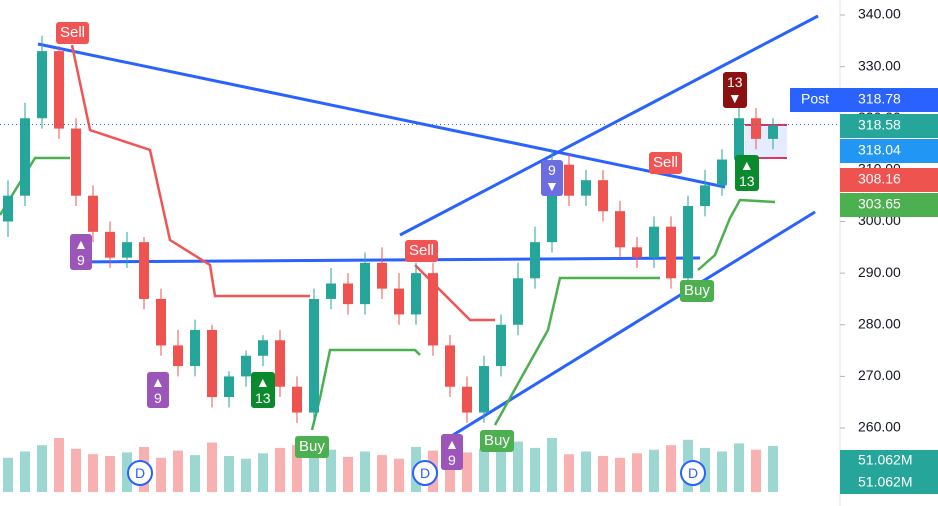  Describe the element at coordinates (879, 179) in the screenshot. I see `price-label: 308.16` at that location.